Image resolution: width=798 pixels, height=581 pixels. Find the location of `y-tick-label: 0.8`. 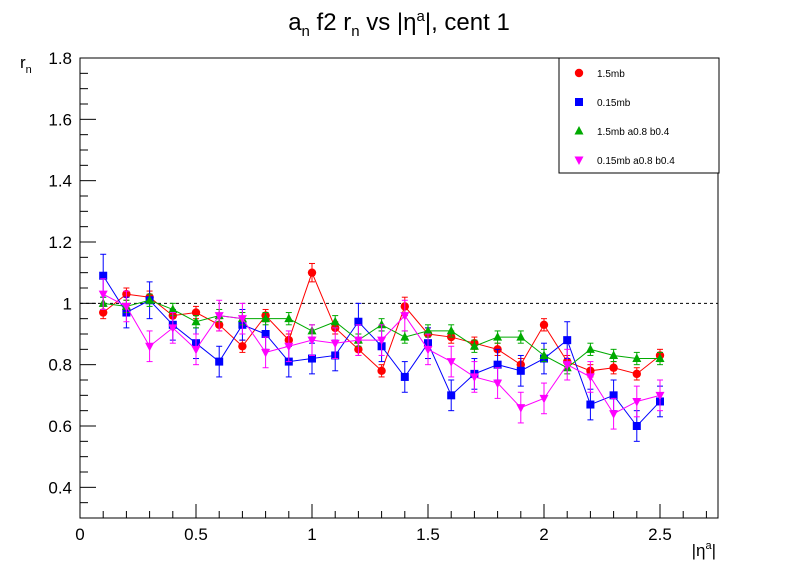

y-tick-label: 0.8 is located at coordinates (60, 365).